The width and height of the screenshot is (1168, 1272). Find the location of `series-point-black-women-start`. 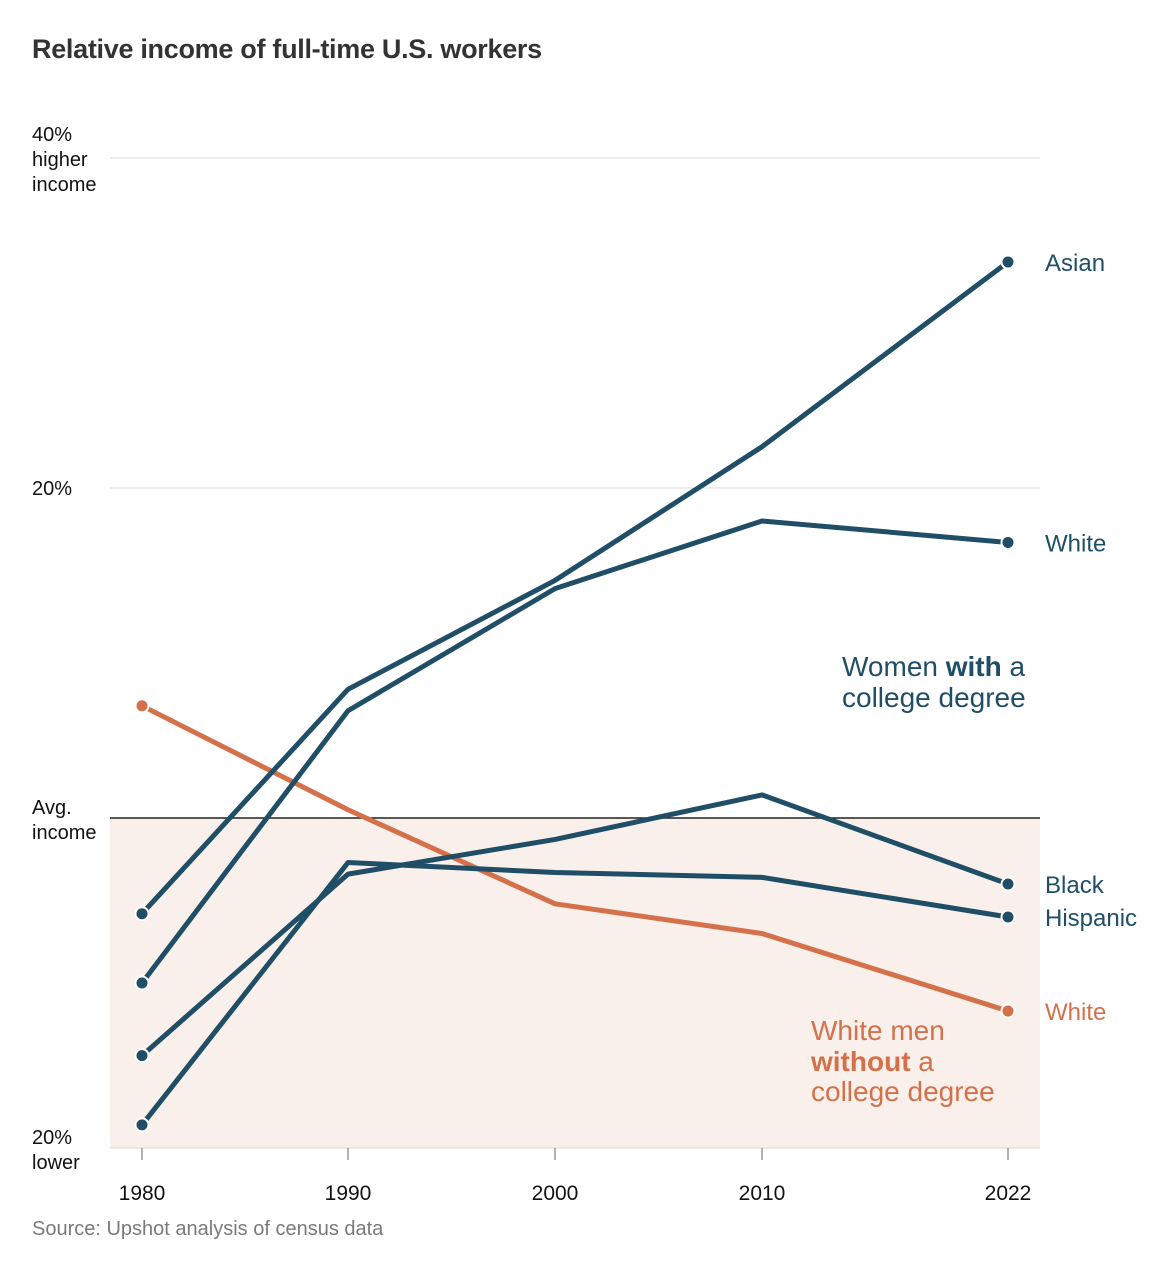

series-point-black-women-start is located at coordinates (142, 1056).